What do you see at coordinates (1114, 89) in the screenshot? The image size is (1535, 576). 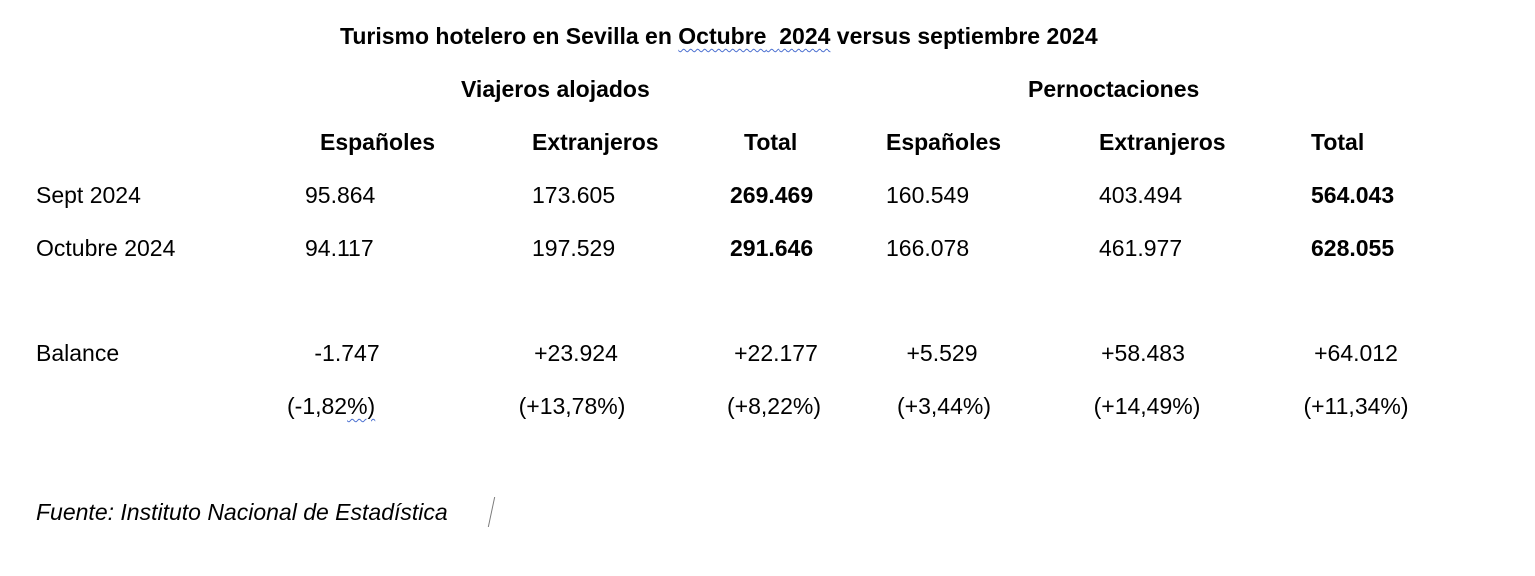 I see `group-header-pernoctaciones: Pernoctaciones` at bounding box center [1114, 89].